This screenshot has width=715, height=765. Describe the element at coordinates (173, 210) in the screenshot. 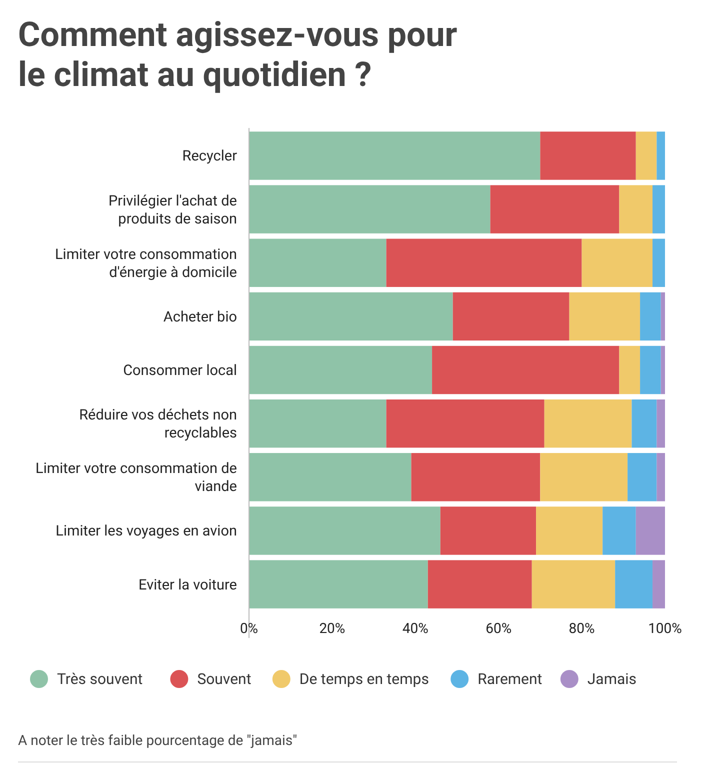

I see `y-tick-label: Privilégier l'achat de produits de saison` at that location.